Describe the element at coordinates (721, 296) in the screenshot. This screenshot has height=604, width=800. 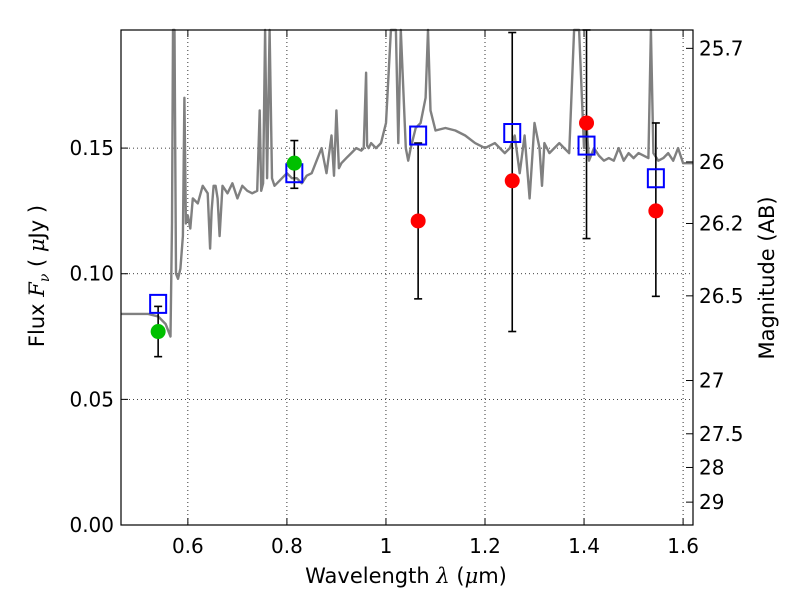
I see `y2-tick-label: 26.5` at that location.